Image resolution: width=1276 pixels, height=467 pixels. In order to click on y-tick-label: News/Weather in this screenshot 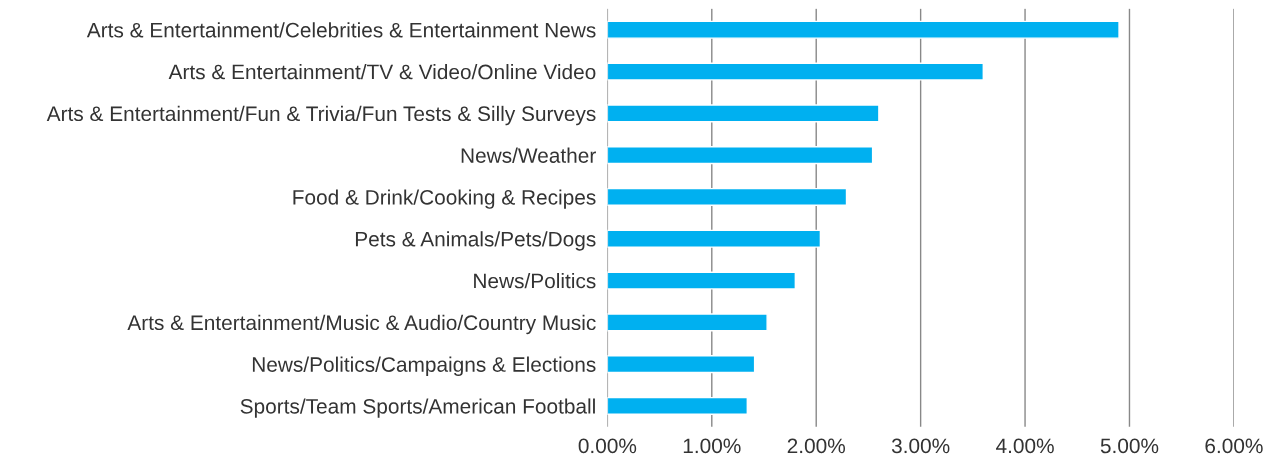, I will do `click(528, 155)`.